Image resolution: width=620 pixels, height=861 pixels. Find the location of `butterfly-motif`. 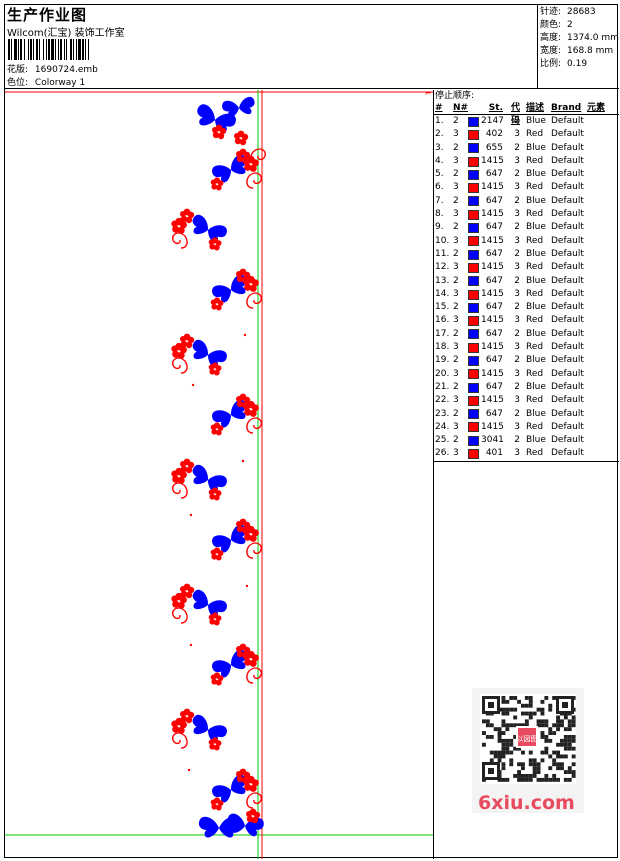

butterfly-motif is located at coordinates (208, 729).